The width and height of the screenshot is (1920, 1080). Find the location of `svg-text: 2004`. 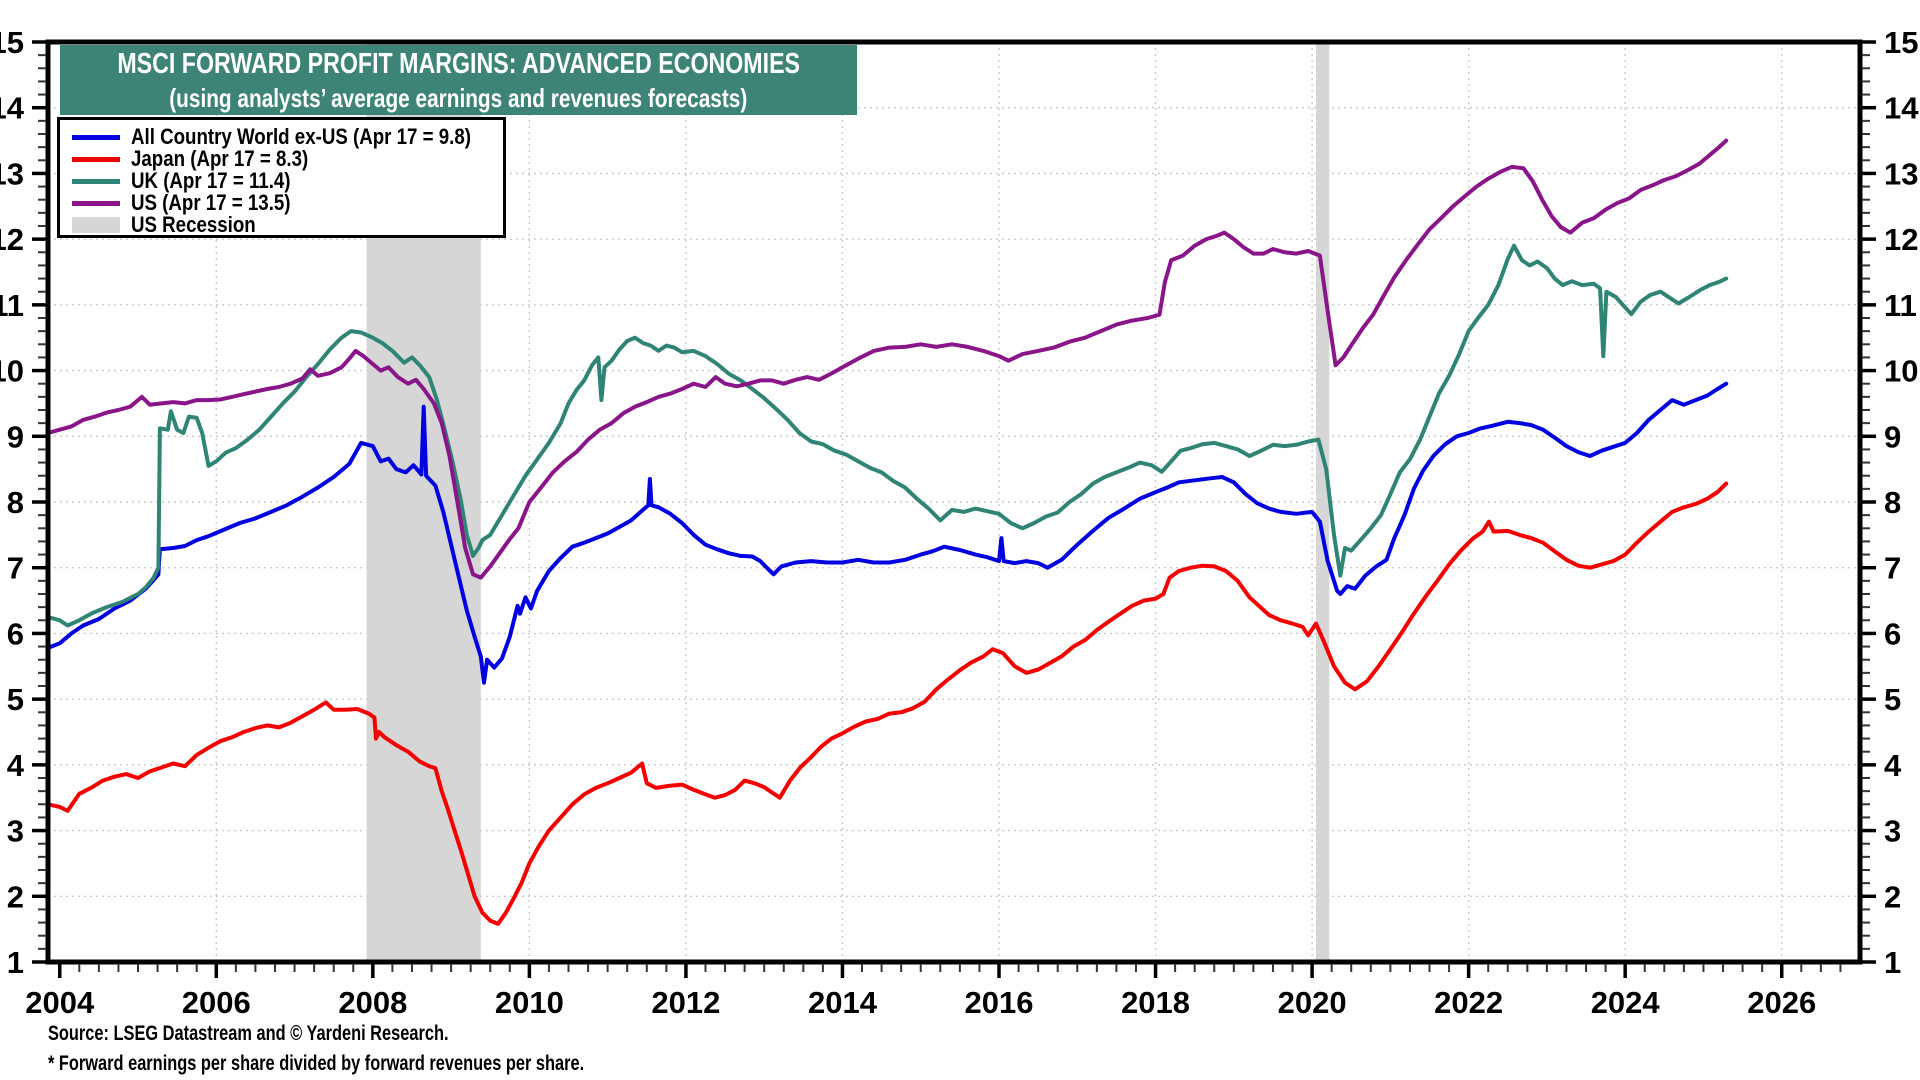

svg-text: 2004 is located at coordinates (60, 1002).